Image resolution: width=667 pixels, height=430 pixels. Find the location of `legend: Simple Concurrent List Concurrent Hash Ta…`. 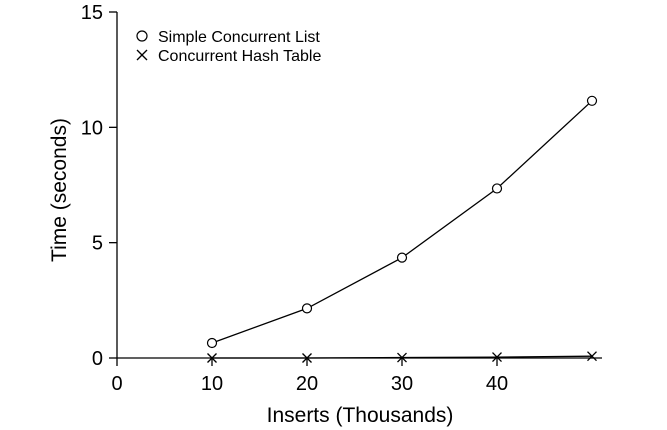

legend: Simple Concurrent List Concurrent Hash Ta… is located at coordinates (228, 47).